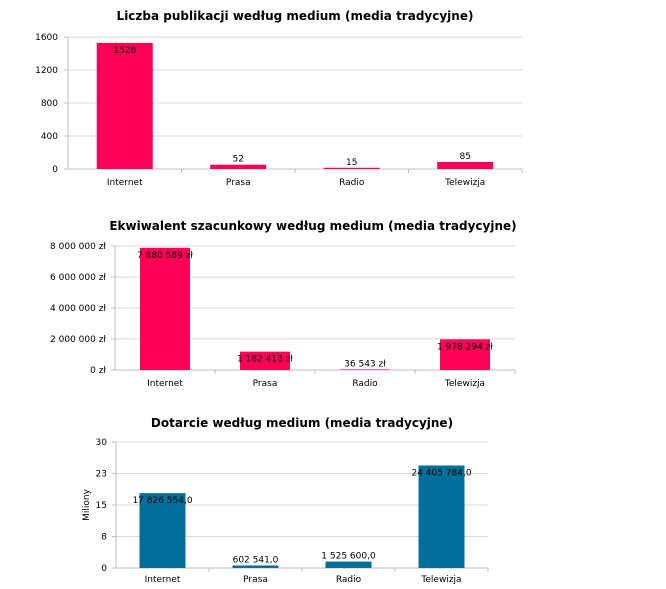 The width and height of the screenshot is (666, 589). I want to click on data-label: 602 541,0, so click(256, 560).